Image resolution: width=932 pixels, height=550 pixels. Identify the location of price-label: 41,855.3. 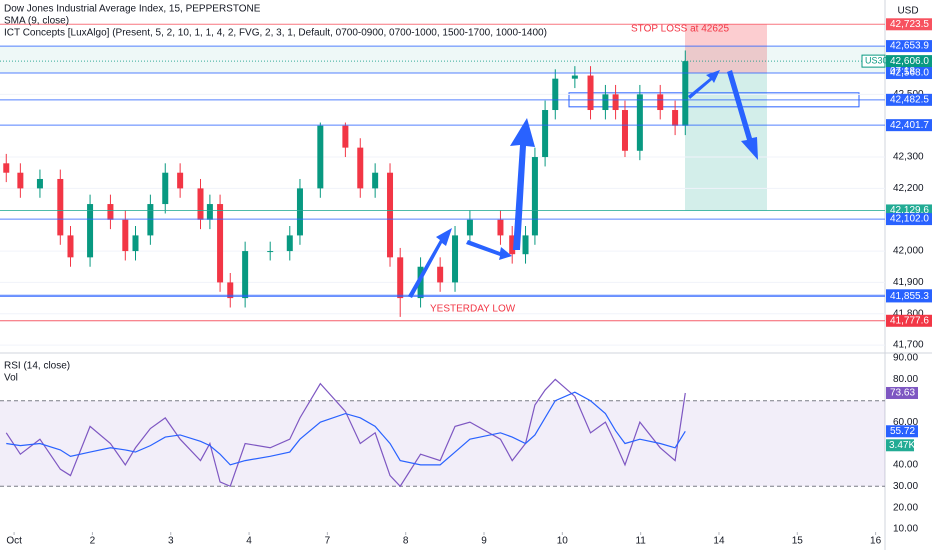
(909, 296).